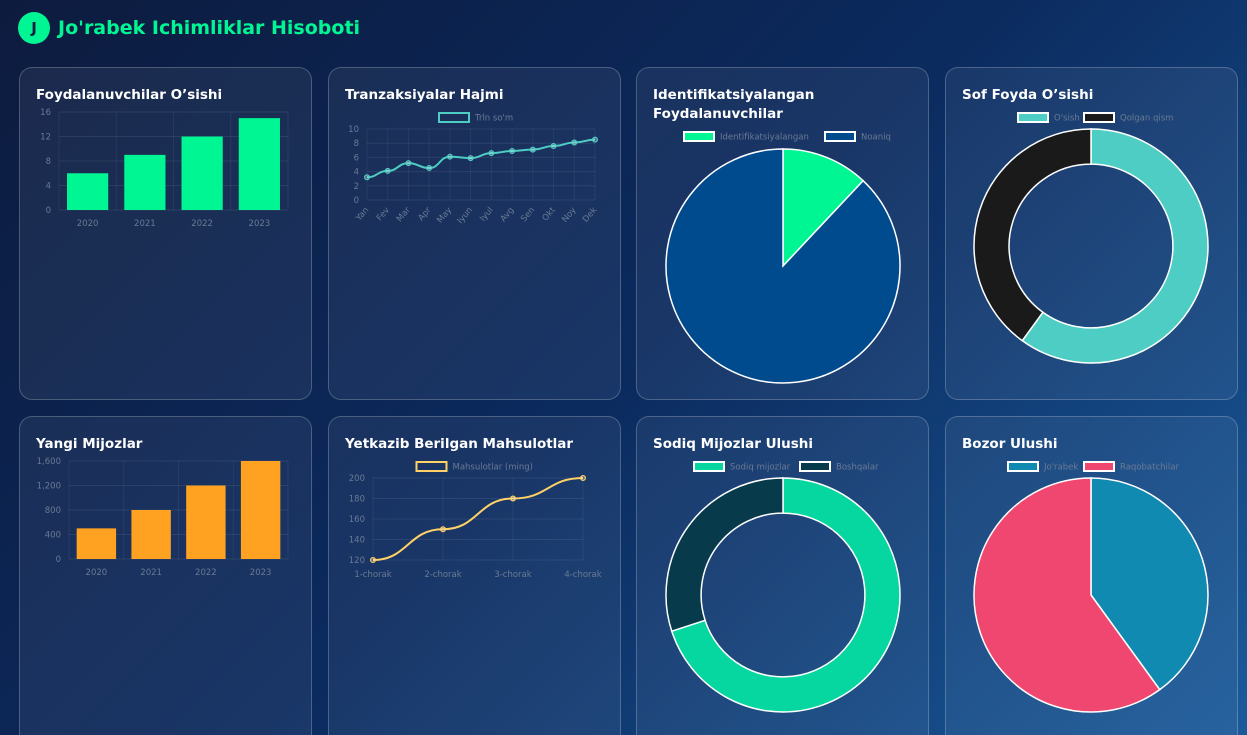 The height and width of the screenshot is (735, 1247). What do you see at coordinates (1010, 444) in the screenshot?
I see `chart-title: Bozor Ulushi` at bounding box center [1010, 444].